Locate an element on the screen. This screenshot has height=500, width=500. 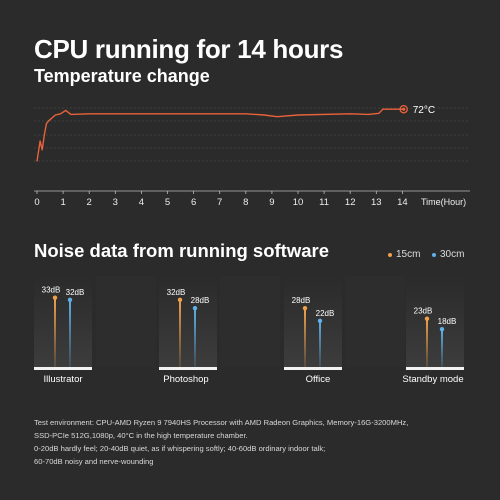
category-label: Illustrator is located at coordinates (62, 379).